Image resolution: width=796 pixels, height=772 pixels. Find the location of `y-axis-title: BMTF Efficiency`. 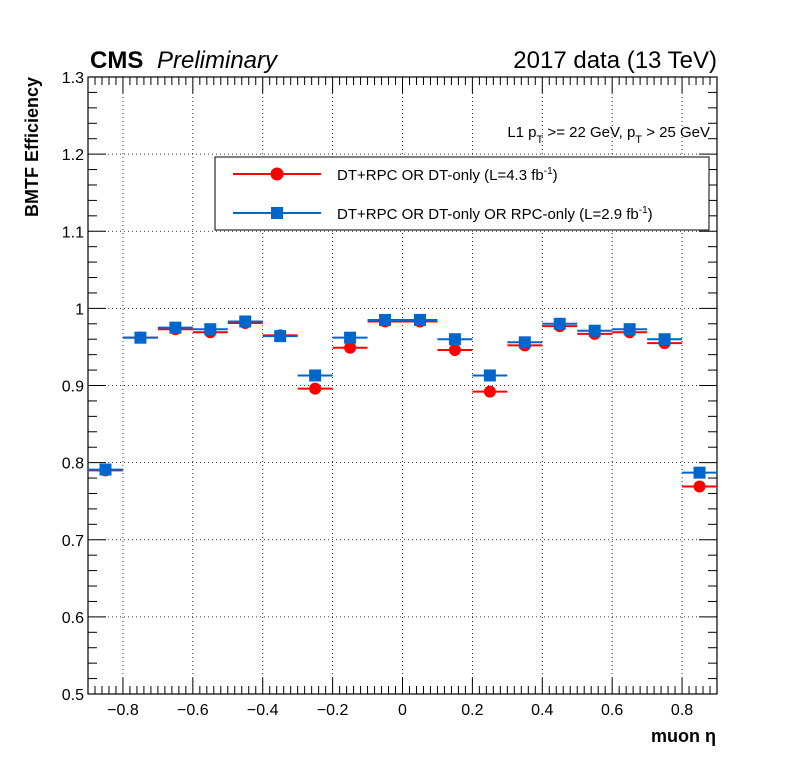

y-axis-title: BMTF Efficiency is located at coordinates (32, 147).